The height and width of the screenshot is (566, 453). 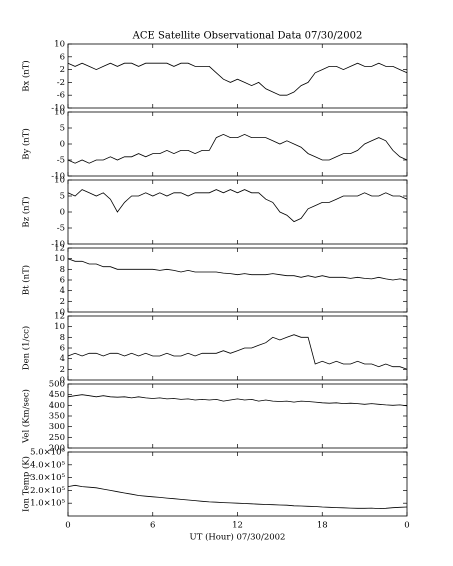 What do you see at coordinates (57, 385) in the screenshot?
I see `y-tick-label: 500` at bounding box center [57, 385].